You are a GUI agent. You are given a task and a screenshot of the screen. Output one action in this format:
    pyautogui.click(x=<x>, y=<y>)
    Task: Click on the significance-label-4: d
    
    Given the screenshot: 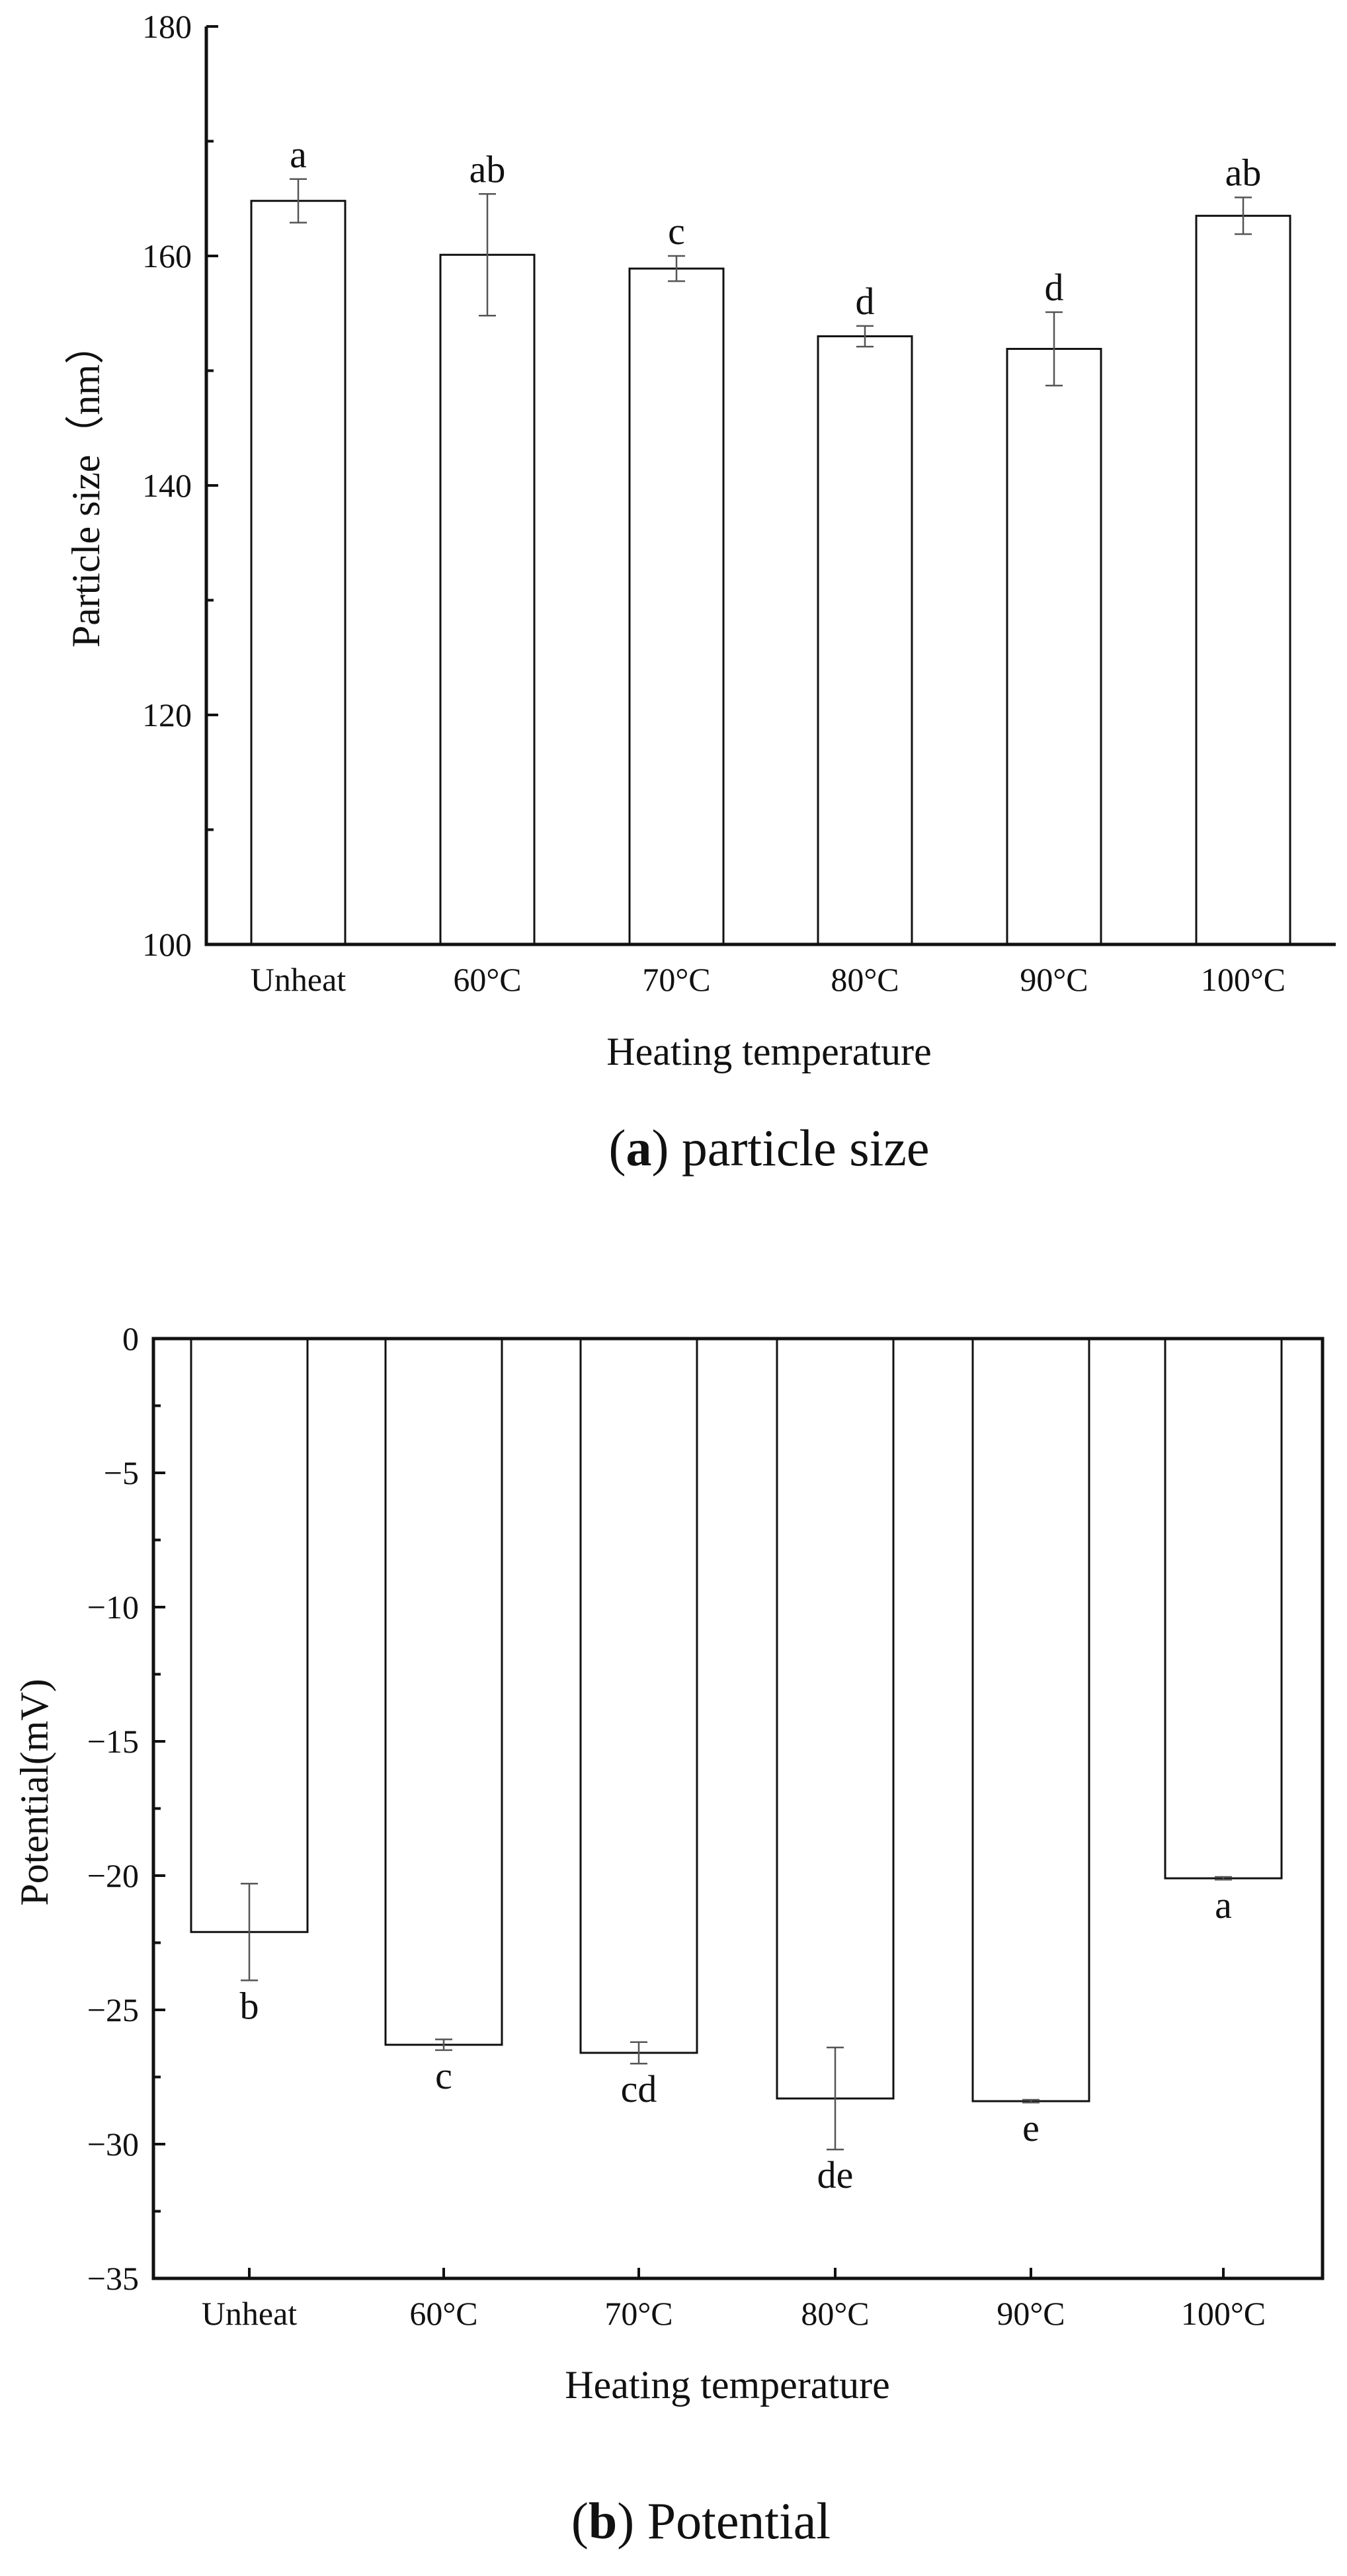 What is the action you would take?
    pyautogui.click(x=1054, y=287)
    